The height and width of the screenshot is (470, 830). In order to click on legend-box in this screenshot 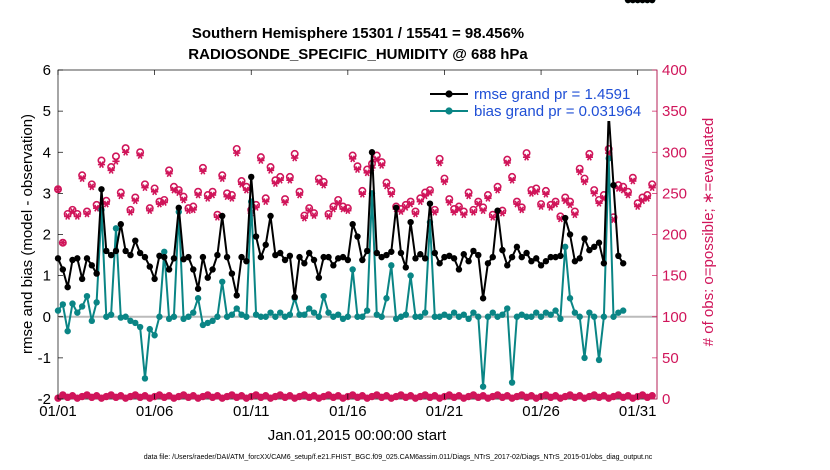, I will do `click(537, 102)`.